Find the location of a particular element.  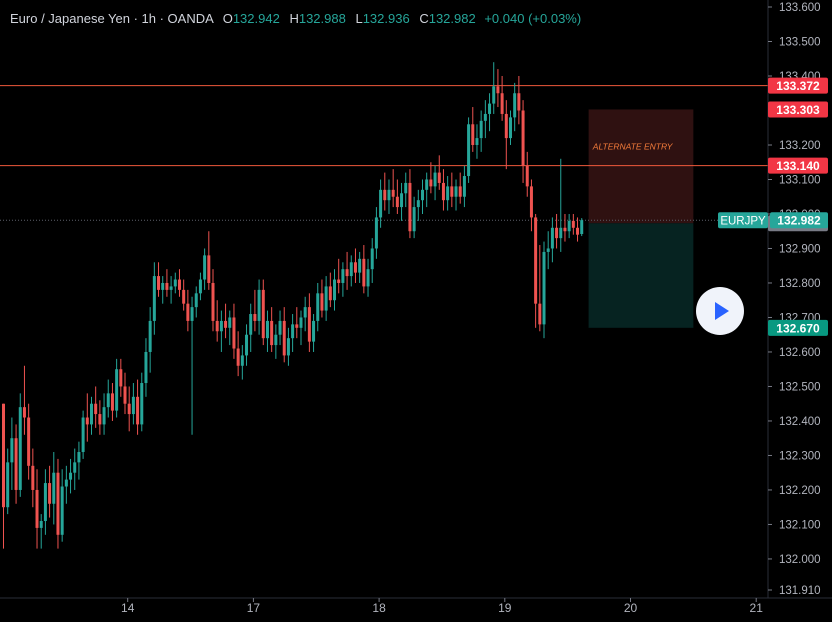

time-tick-label: 21 is located at coordinates (757, 608).